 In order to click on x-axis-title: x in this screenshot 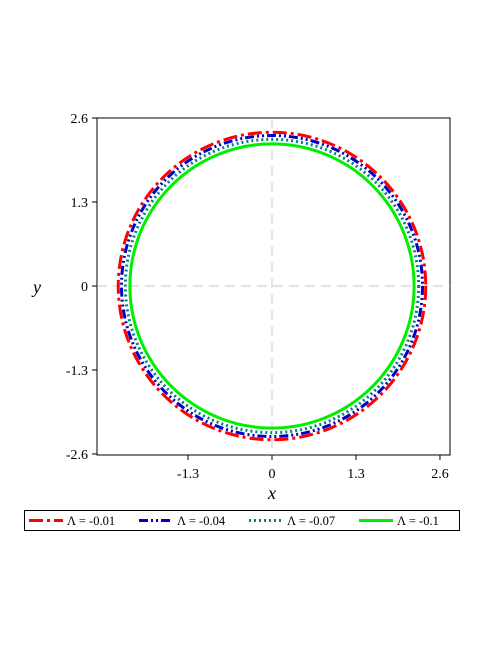, I will do `click(271, 491)`.